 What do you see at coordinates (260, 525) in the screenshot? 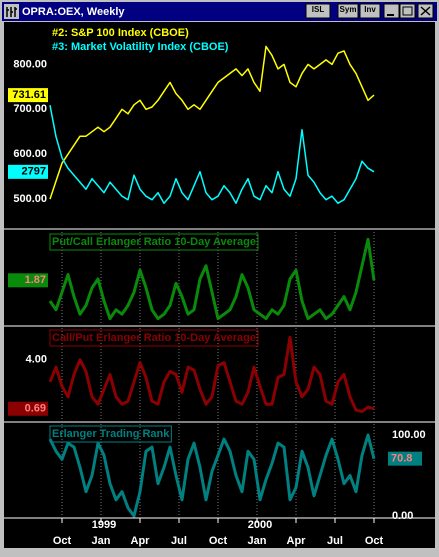
I see `year-label: 2000` at bounding box center [260, 525].